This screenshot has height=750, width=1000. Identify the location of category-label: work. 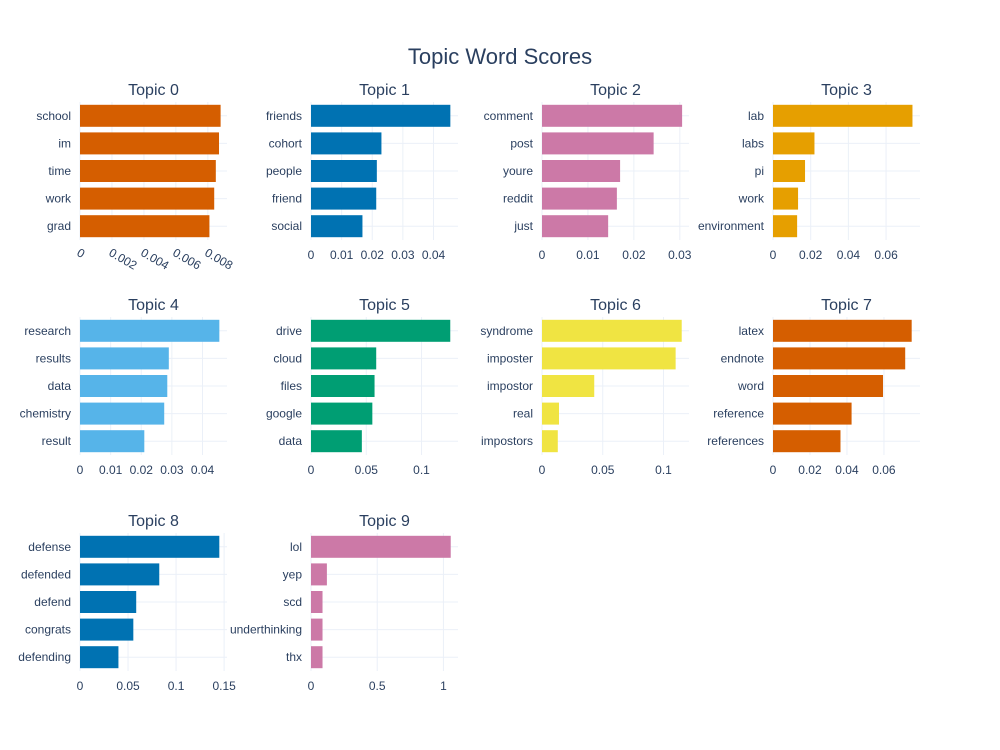
(58, 199).